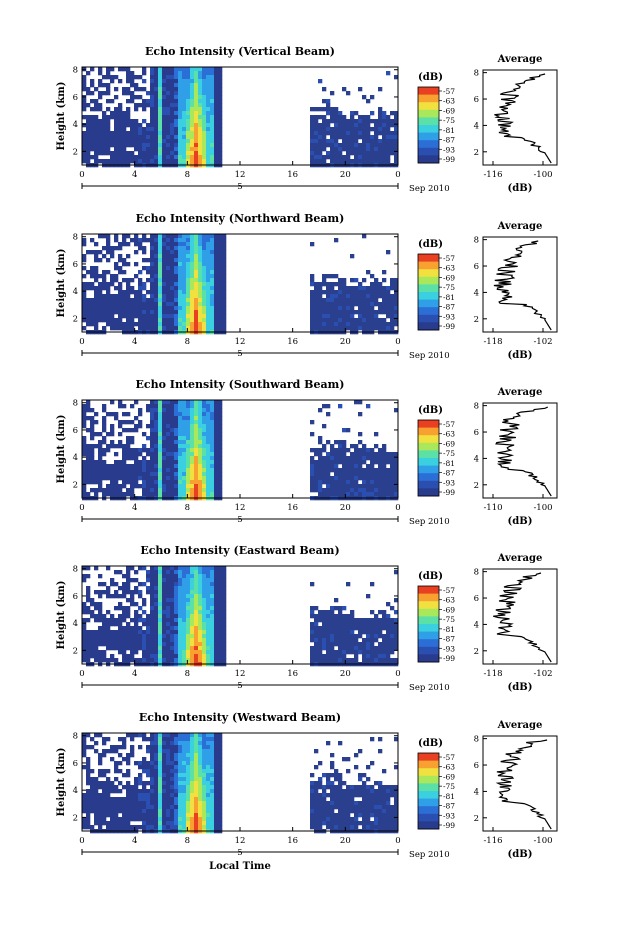 This screenshot has height=929, width=618. What do you see at coordinates (240, 51) in the screenshot?
I see `panel-title: Echo Intensity (Vertical Beam)` at bounding box center [240, 51].